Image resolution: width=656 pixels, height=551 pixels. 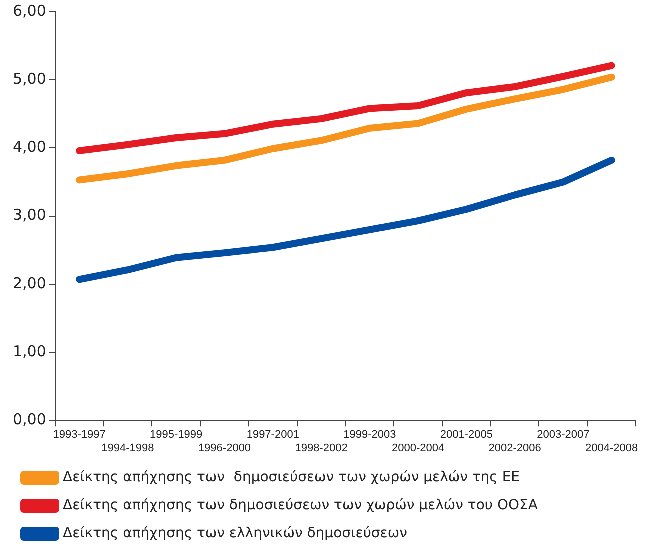 What do you see at coordinates (515, 448) in the screenshot?
I see `x-tick-label: 2002-2006` at bounding box center [515, 448].